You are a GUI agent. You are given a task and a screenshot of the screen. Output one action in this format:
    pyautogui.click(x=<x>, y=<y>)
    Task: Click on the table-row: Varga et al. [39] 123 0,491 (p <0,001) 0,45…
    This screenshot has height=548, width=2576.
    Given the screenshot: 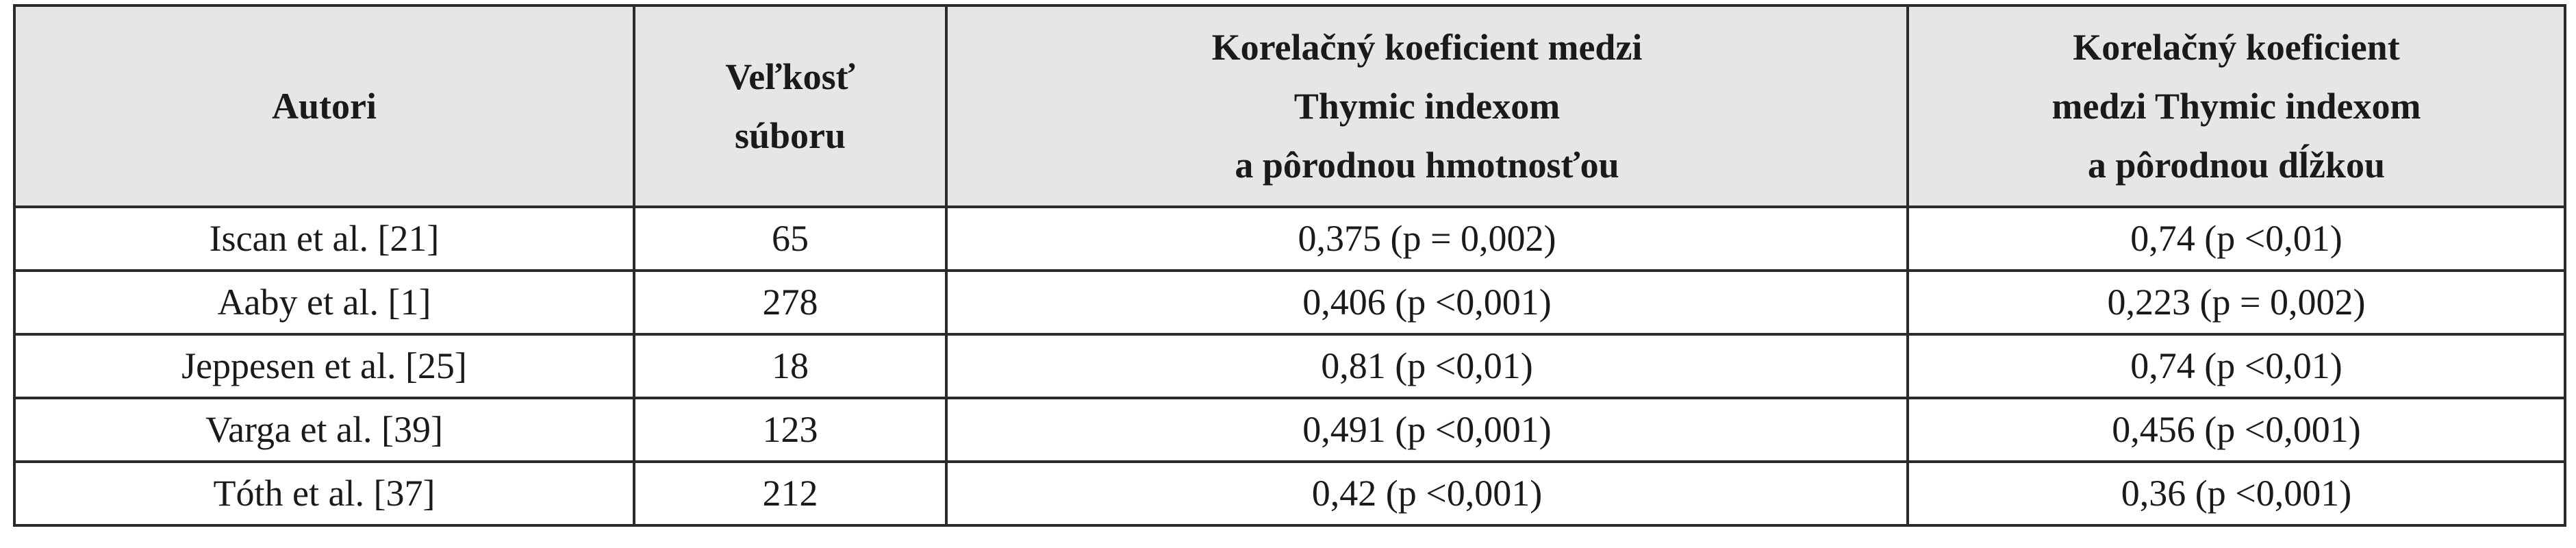 What is the action you would take?
    pyautogui.click(x=1289, y=430)
    